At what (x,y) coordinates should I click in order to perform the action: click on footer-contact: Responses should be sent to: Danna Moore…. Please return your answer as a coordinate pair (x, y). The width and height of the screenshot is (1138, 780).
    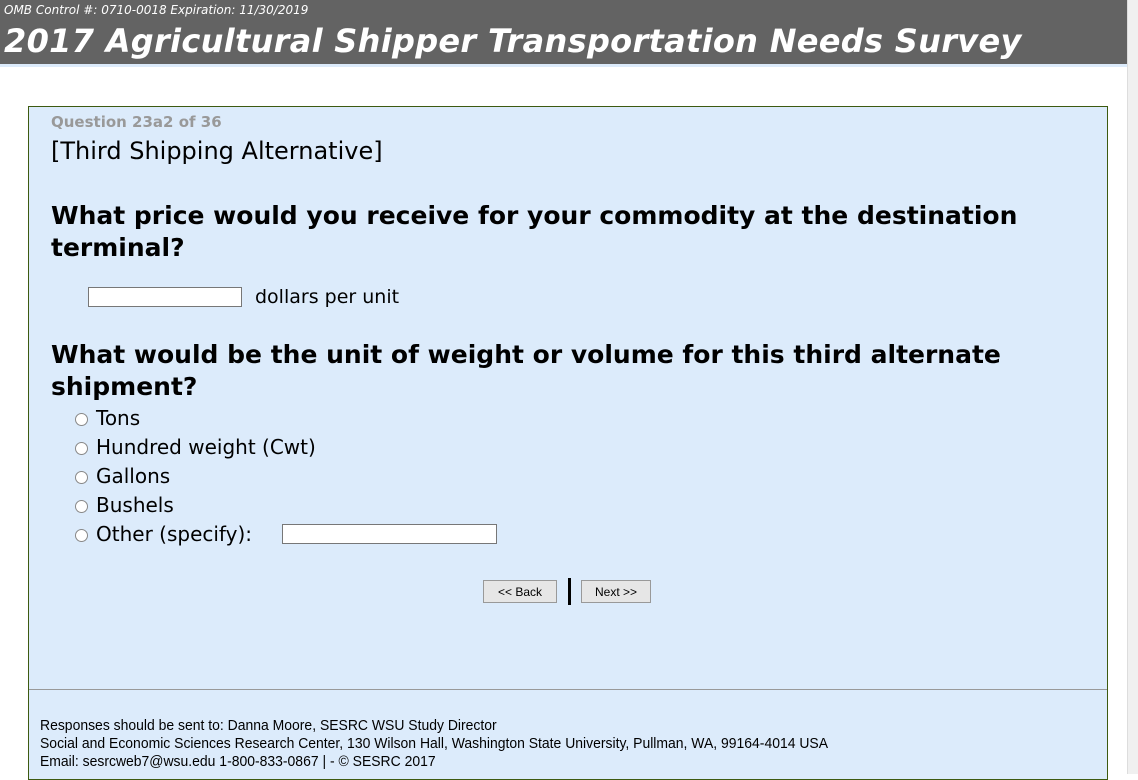
    Looking at the image, I should click on (268, 725).